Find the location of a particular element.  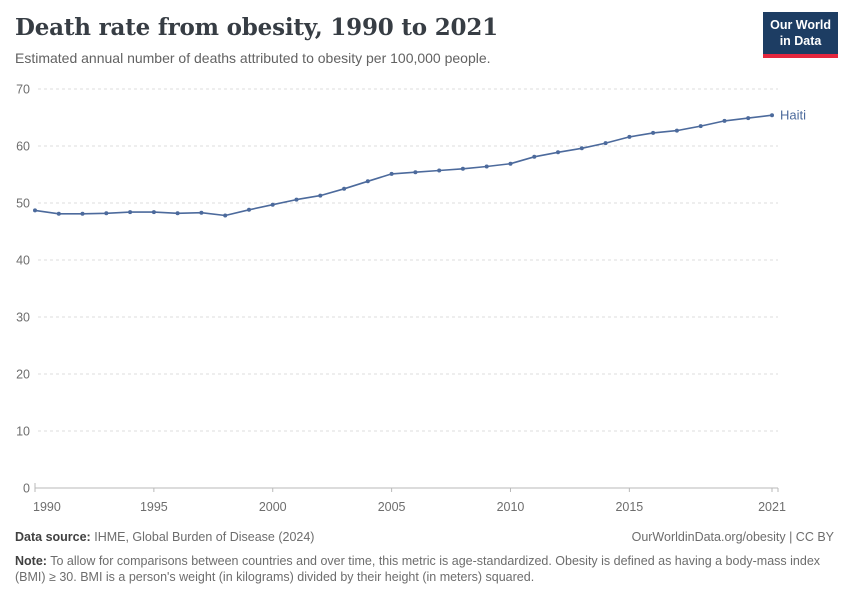

page-title: Death rate from obesity, 1990 to 2021 is located at coordinates (256, 27).